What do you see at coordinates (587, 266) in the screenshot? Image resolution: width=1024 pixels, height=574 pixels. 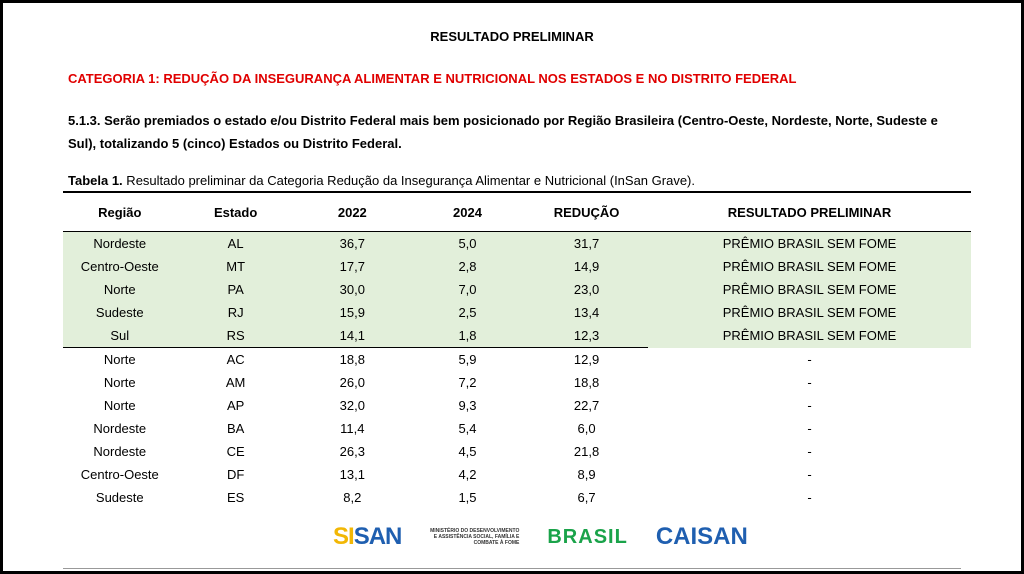 I see `table-cell: 14,9` at bounding box center [587, 266].